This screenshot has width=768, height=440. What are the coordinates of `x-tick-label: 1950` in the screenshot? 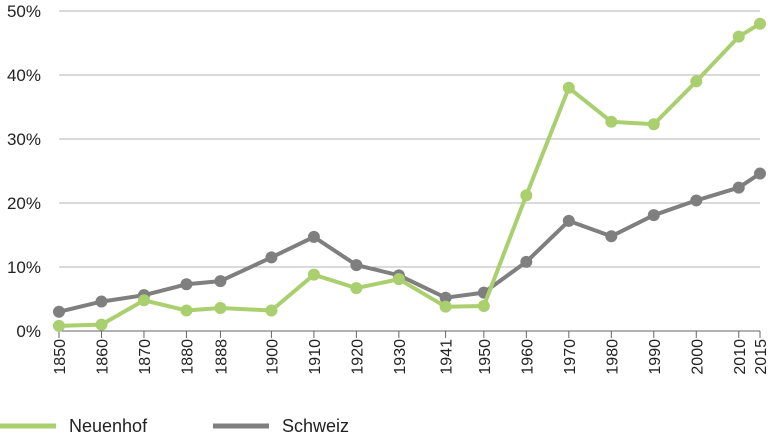 It's located at (485, 357).